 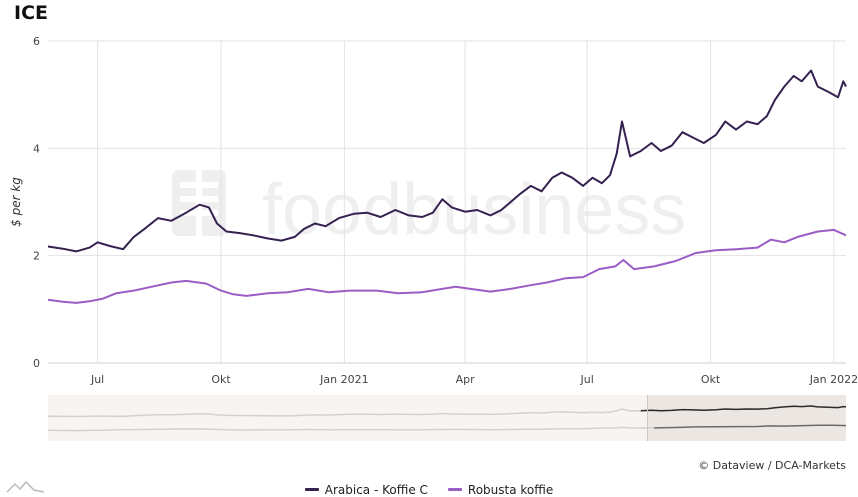 I want to click on legend-item-arabica: Arabica - Koffie C, so click(x=366, y=489).